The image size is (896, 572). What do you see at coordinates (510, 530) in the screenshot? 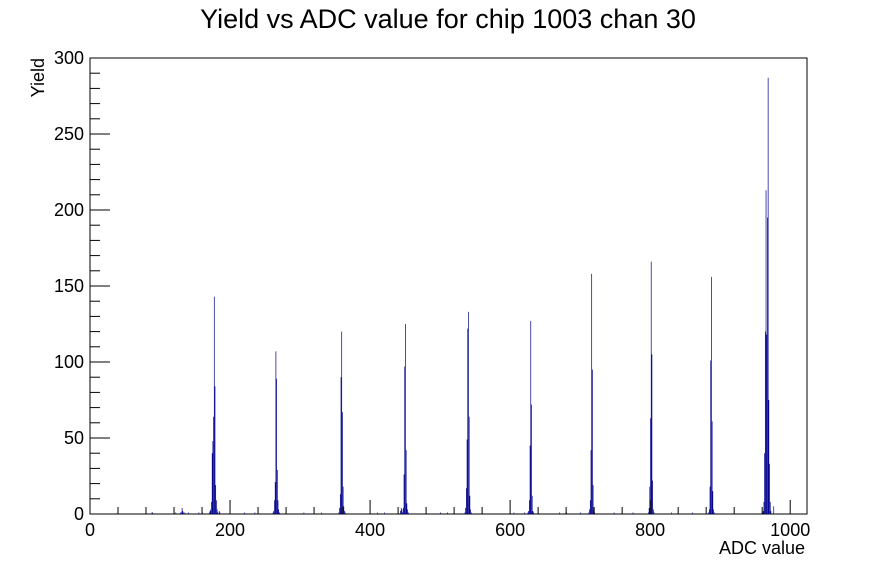
I see `x-tick-label: 600` at bounding box center [510, 530].